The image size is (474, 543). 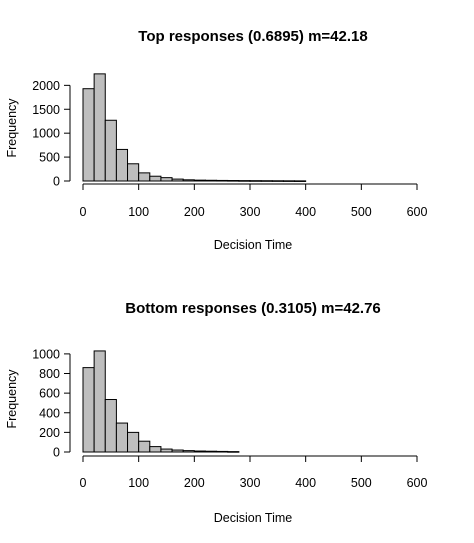 I want to click on y-tick-label: 2000, so click(x=46, y=86).